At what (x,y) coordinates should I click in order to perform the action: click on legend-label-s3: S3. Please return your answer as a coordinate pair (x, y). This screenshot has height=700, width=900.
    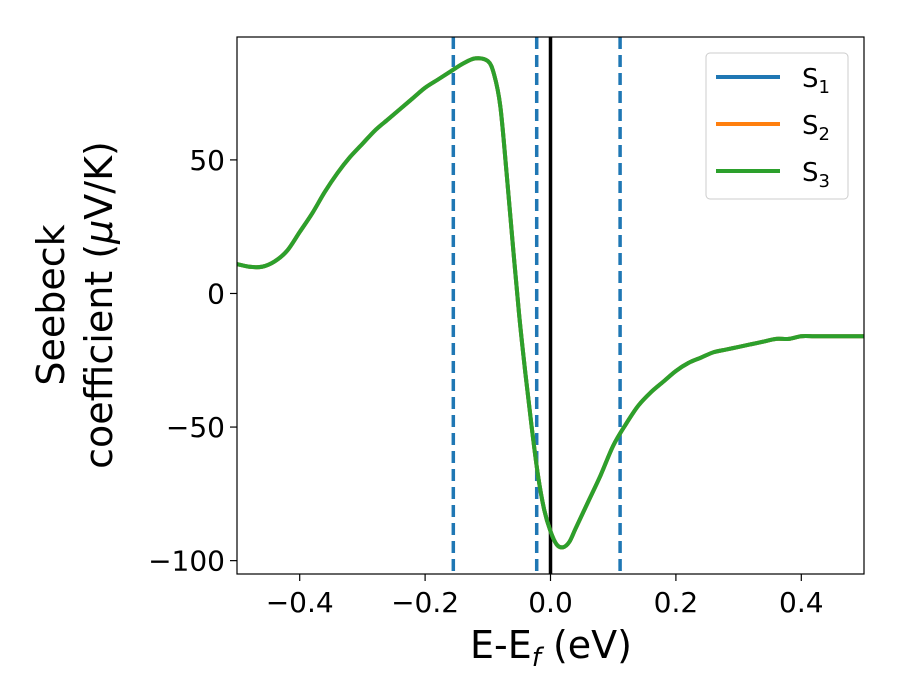
    Looking at the image, I should click on (816, 175).